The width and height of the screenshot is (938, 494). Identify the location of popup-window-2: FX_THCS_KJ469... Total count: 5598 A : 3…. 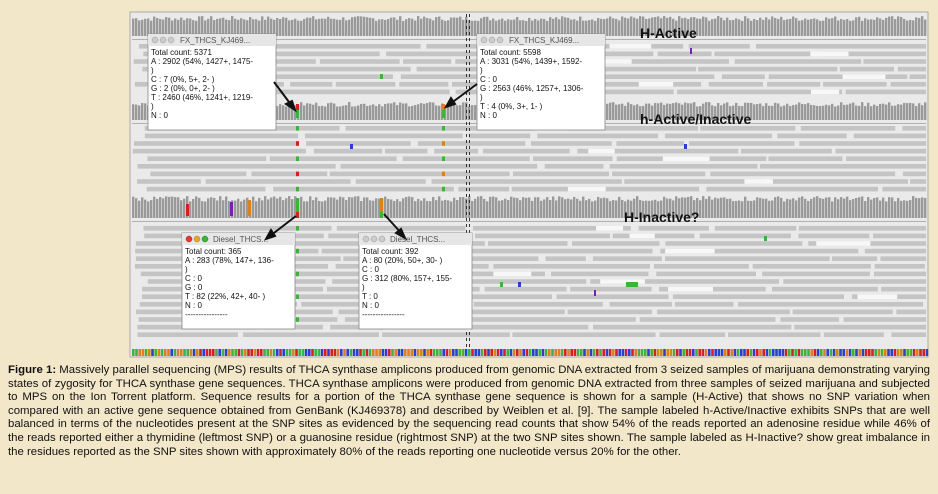
(541, 82).